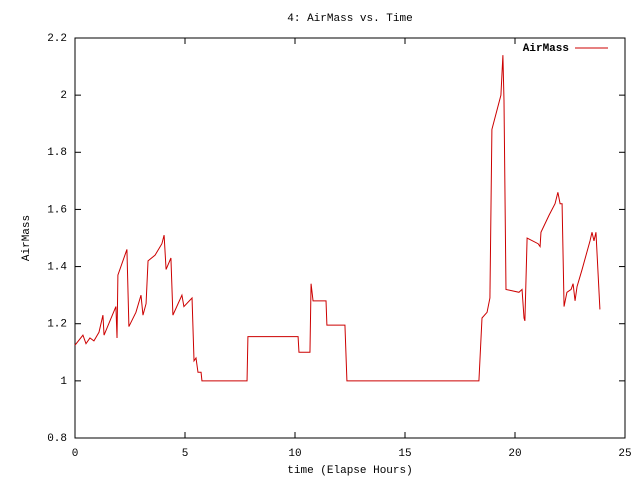 The image size is (640, 480). Describe the element at coordinates (27, 238) in the screenshot. I see `y-axis-label: AirMass` at that location.